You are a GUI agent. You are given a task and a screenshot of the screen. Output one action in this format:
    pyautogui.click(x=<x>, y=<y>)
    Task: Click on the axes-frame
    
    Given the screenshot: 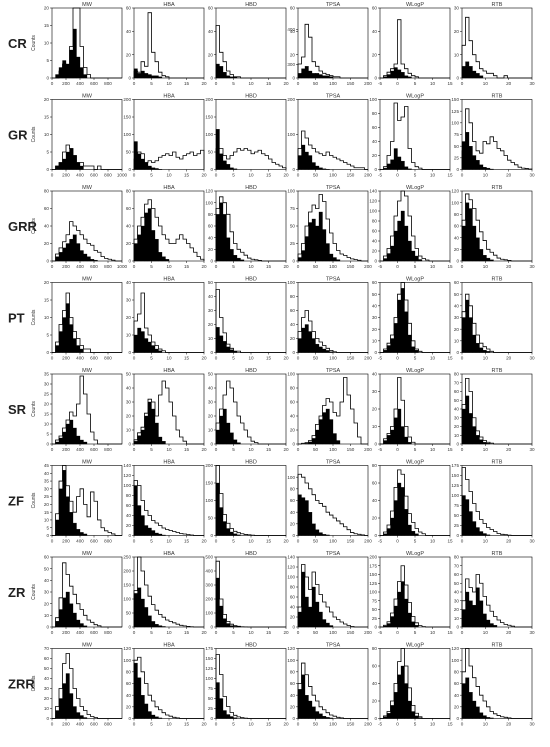 What is the action you would take?
    pyautogui.click(x=497, y=43)
    